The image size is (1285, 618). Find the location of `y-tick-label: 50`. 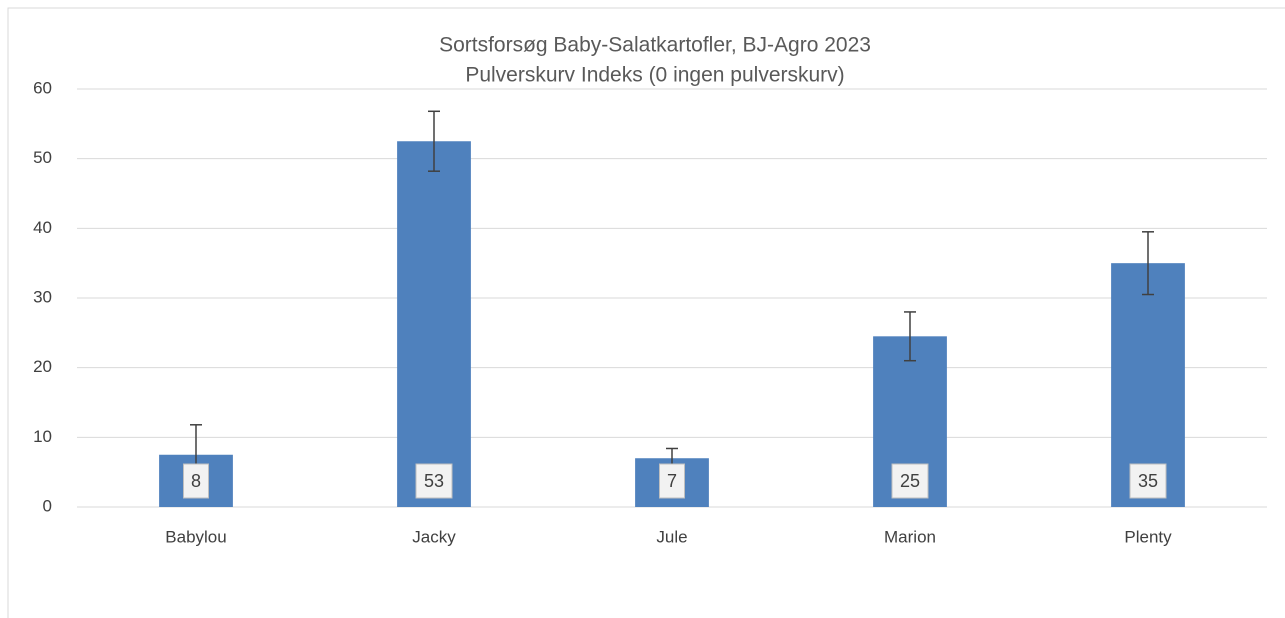

y-tick-label: 50 is located at coordinates (42, 157).